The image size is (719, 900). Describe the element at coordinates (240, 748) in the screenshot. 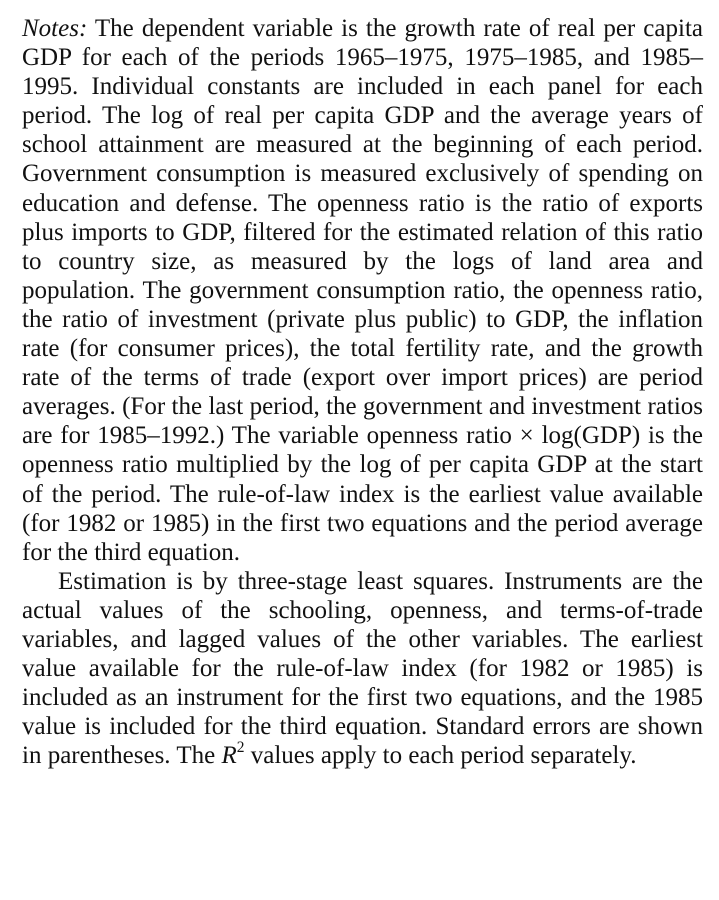

I see `r-squared-exponent: 2` at that location.